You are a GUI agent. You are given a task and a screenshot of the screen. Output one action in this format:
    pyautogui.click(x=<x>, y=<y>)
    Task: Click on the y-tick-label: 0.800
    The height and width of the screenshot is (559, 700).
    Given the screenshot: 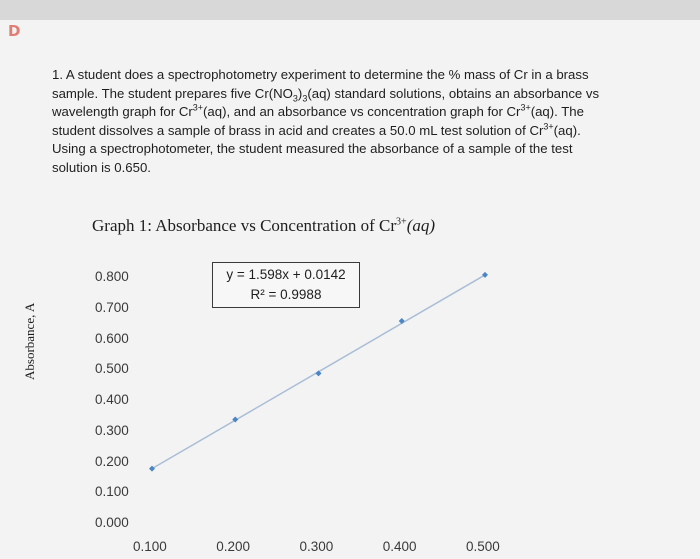 What is the action you would take?
    pyautogui.click(x=112, y=276)
    